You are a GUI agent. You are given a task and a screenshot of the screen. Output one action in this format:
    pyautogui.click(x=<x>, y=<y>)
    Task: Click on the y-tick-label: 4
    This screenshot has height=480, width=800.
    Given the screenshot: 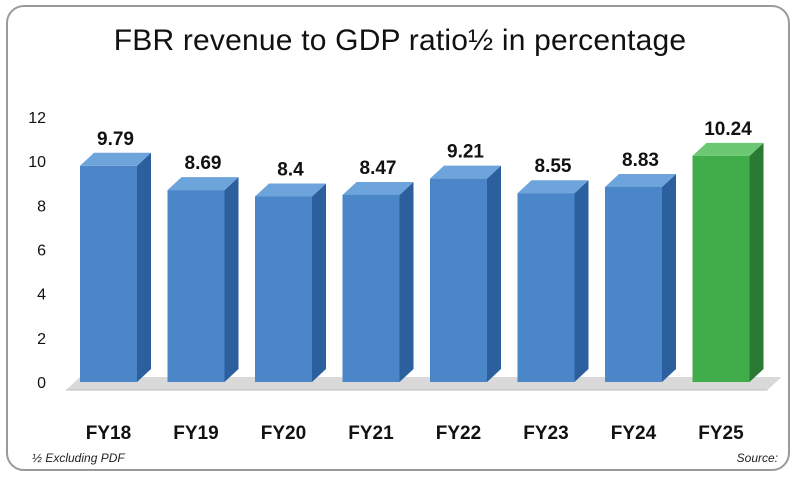 What is the action you would take?
    pyautogui.click(x=41, y=295)
    